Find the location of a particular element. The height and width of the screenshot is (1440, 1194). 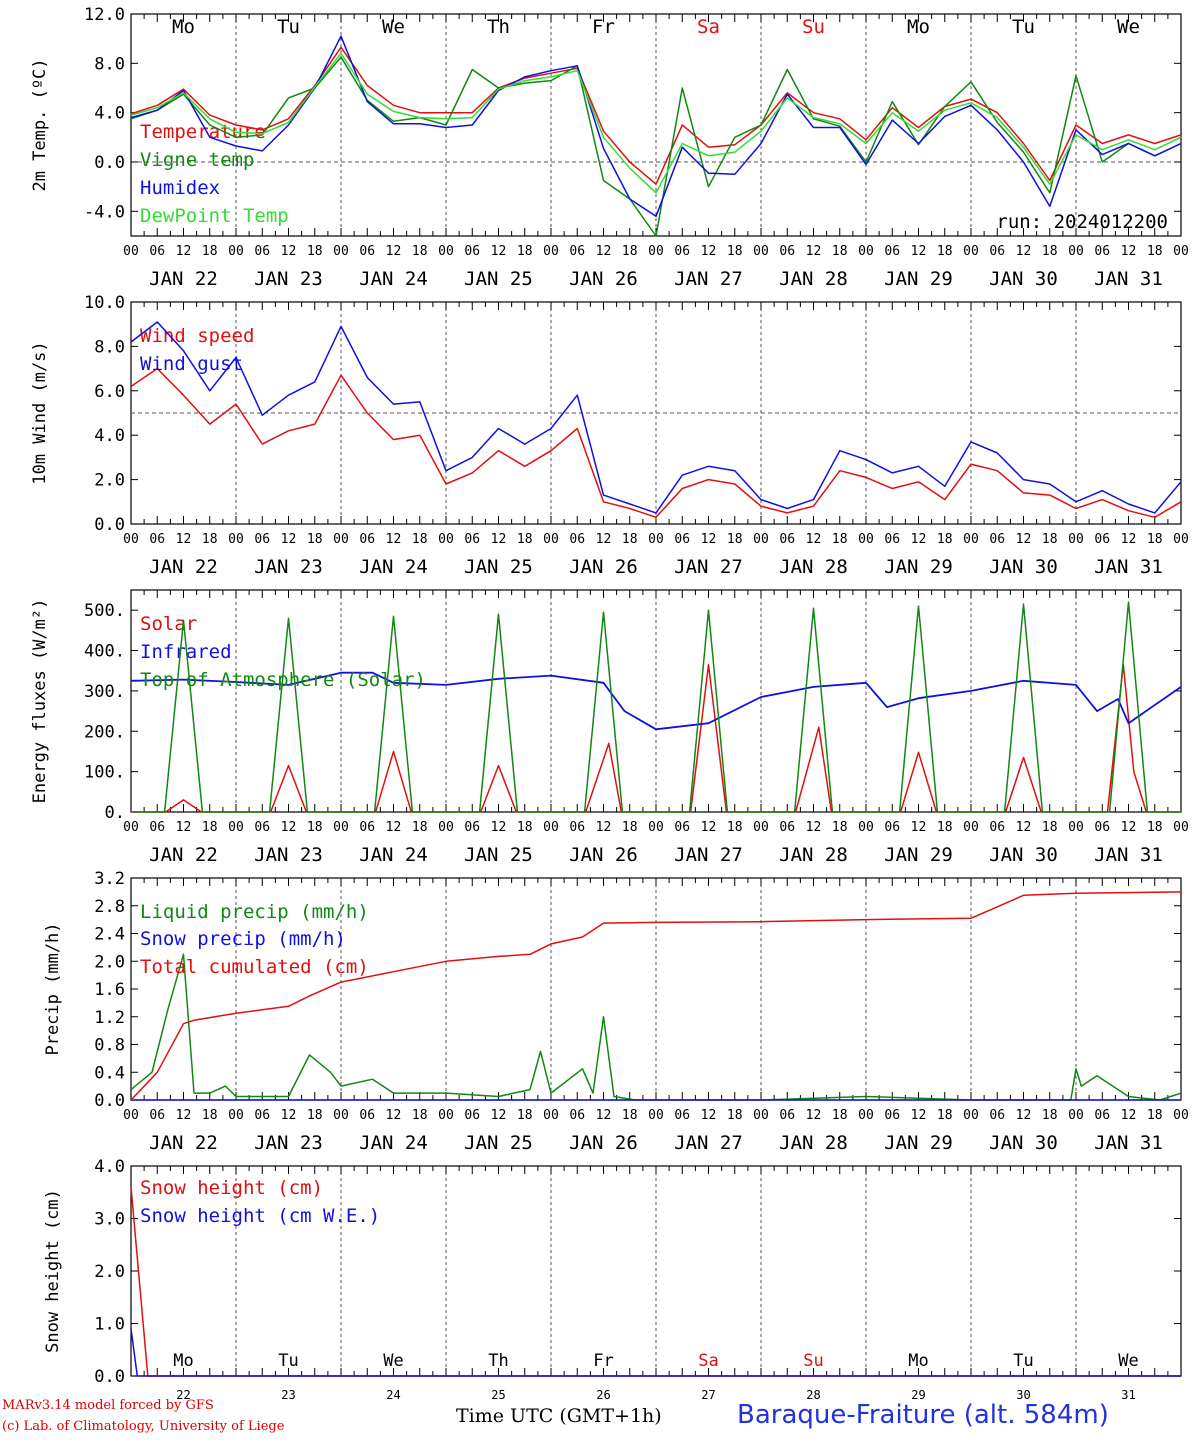

station-title: Baraque-Fraiture (alt. 584m) is located at coordinates (923, 1415).